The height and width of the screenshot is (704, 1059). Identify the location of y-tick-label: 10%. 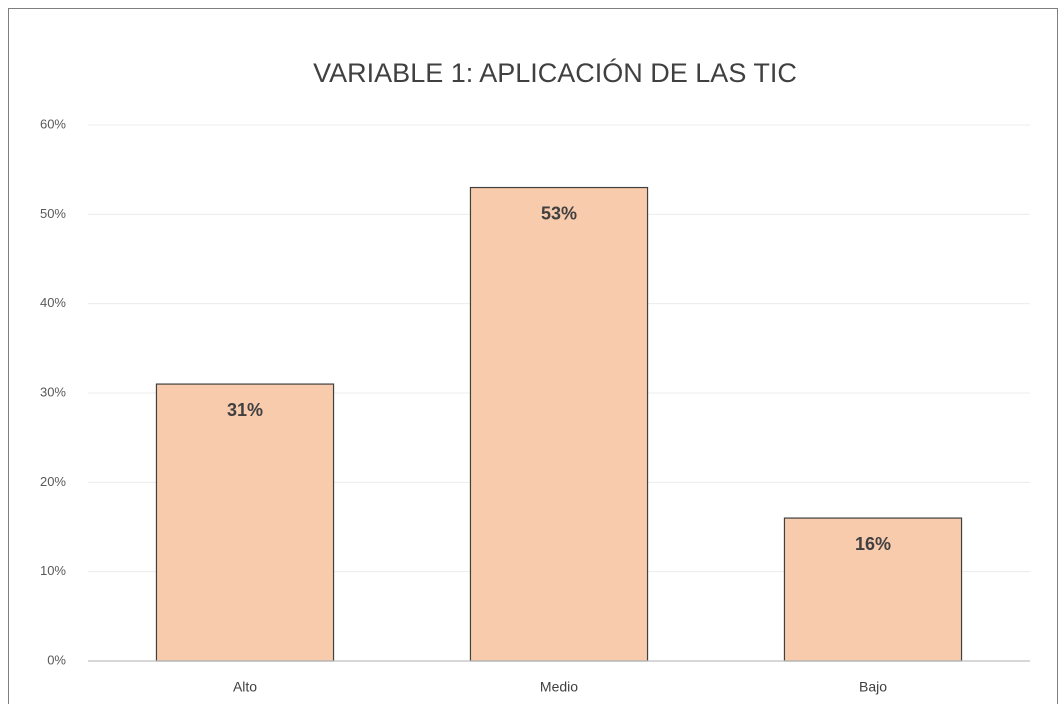
(53, 570).